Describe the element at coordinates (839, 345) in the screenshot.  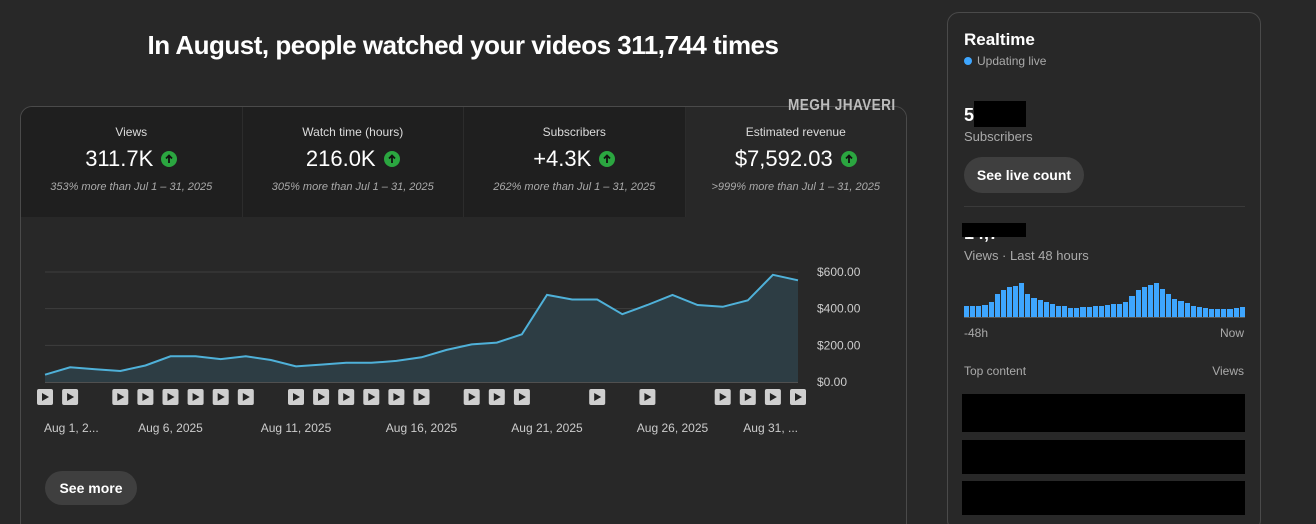
I see `y-tick-label: $200.00` at that location.